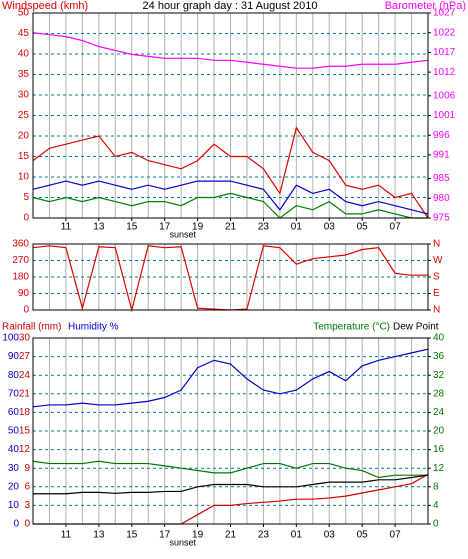 The image size is (468, 559). What do you see at coordinates (425, 6) in the screenshot?
I see `y2-axis-label: Barometer (hPa)` at bounding box center [425, 6].